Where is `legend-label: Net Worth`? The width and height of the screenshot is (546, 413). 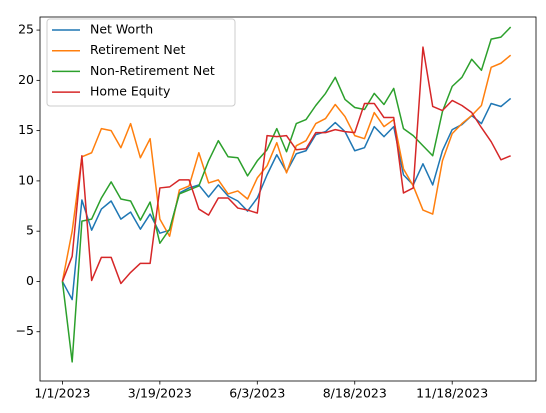 legend-label: Net Worth is located at coordinates (121, 29).